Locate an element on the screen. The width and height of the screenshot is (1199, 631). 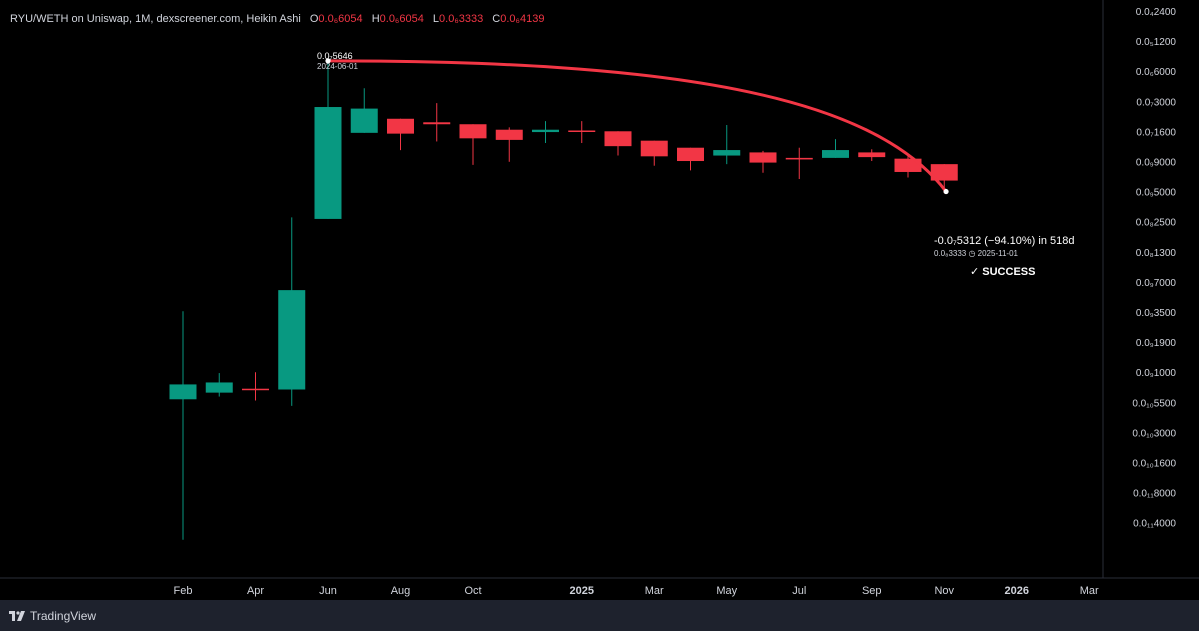
y-tick-label: 0.0₉1900 is located at coordinates (1156, 343).